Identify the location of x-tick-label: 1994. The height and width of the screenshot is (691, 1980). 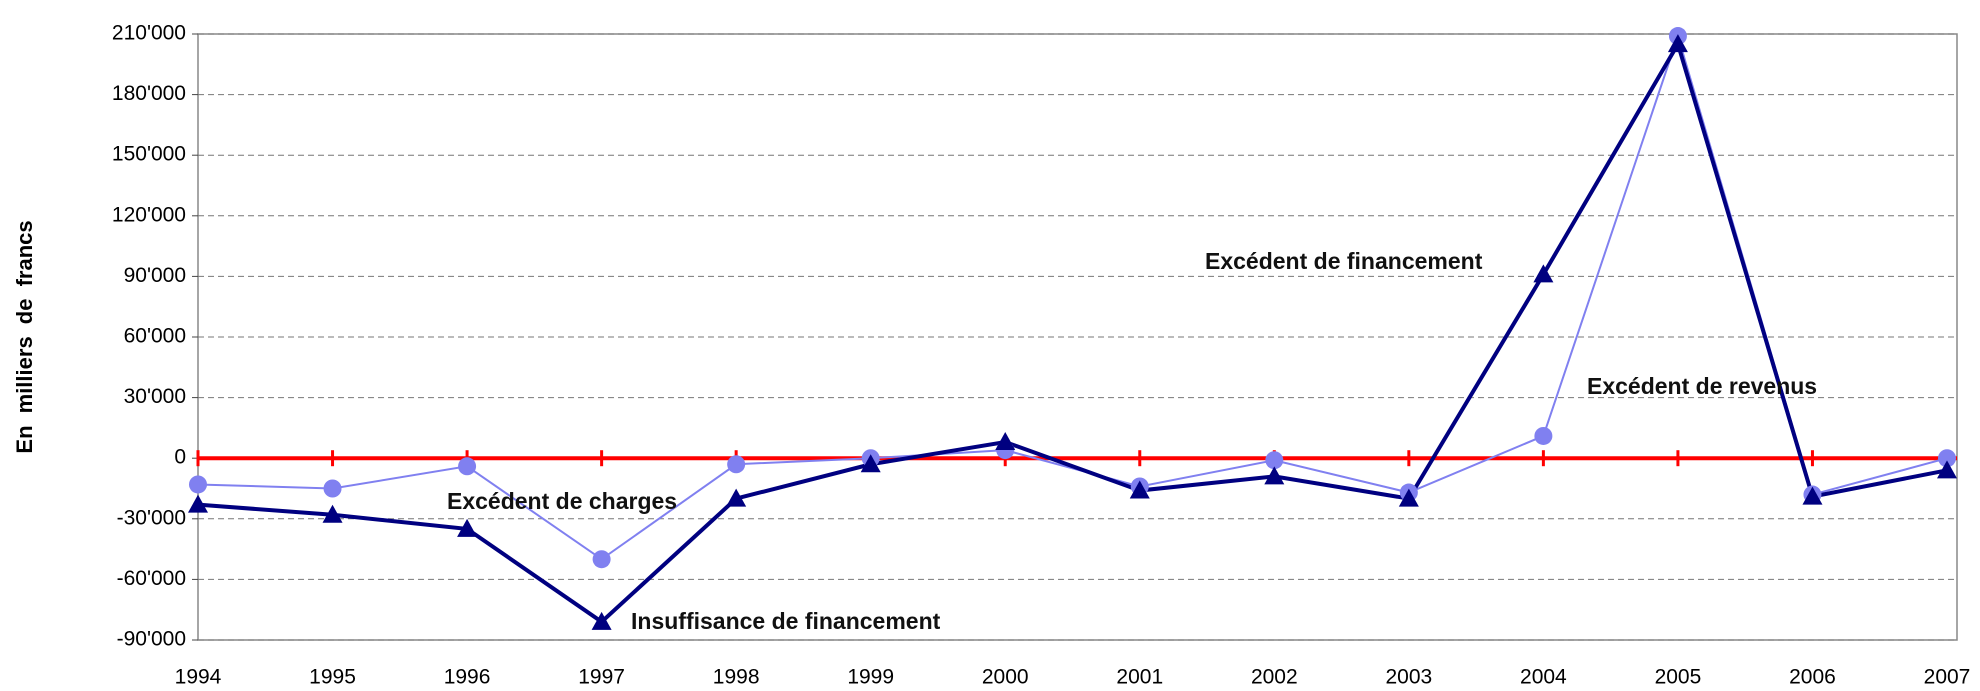
(198, 677).